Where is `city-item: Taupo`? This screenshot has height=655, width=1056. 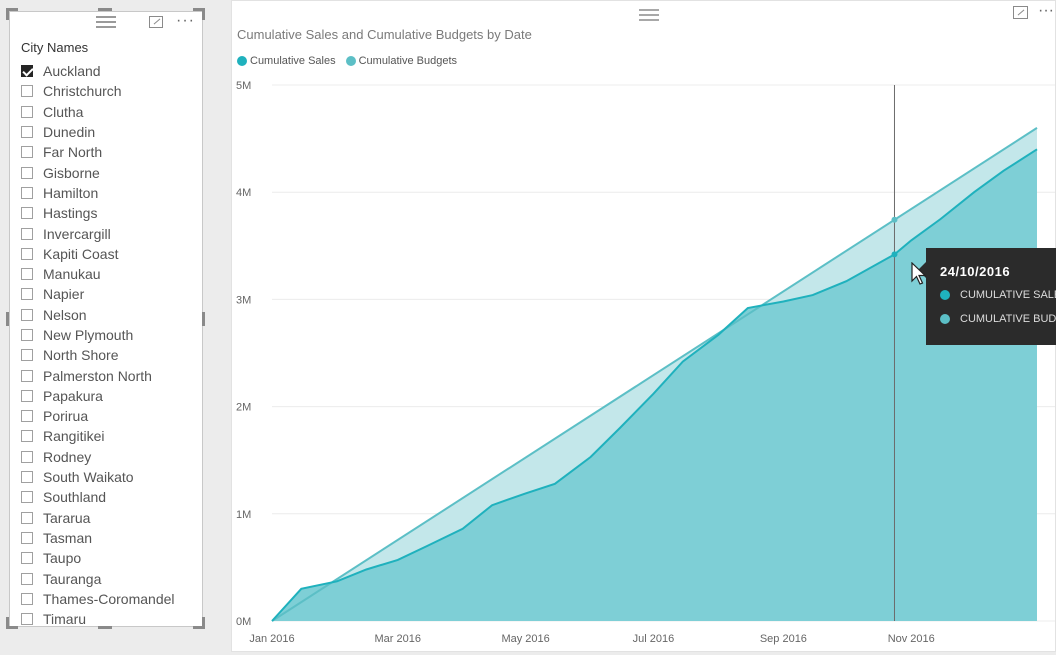 city-item: Taupo is located at coordinates (111, 558).